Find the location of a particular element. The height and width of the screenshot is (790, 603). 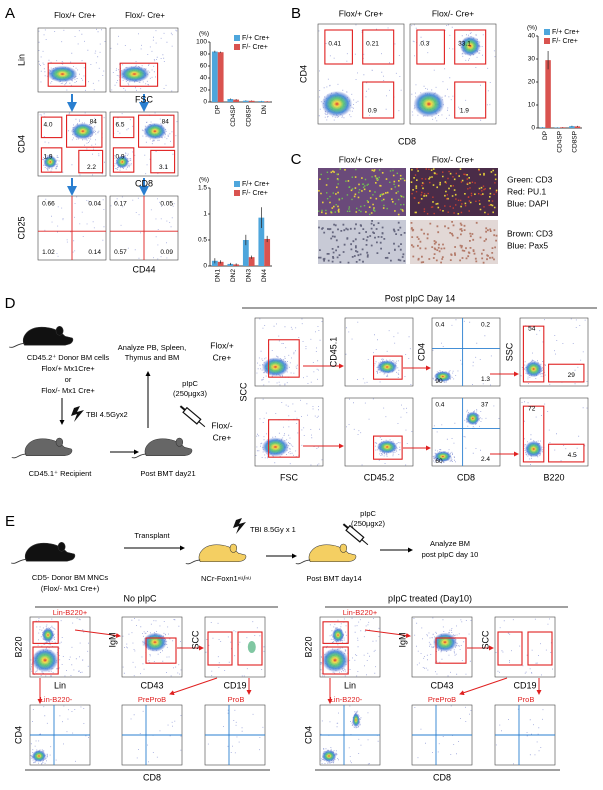

gate-percent: 60 is located at coordinates (439, 461).